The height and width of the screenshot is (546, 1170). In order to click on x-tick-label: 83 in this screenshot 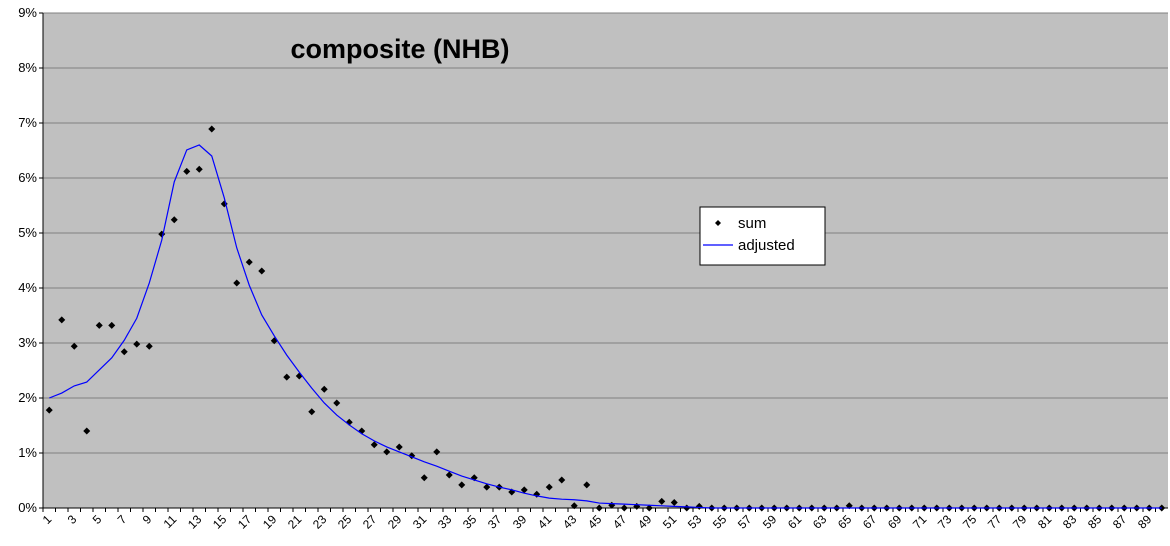, I will do `click(1070, 522)`.